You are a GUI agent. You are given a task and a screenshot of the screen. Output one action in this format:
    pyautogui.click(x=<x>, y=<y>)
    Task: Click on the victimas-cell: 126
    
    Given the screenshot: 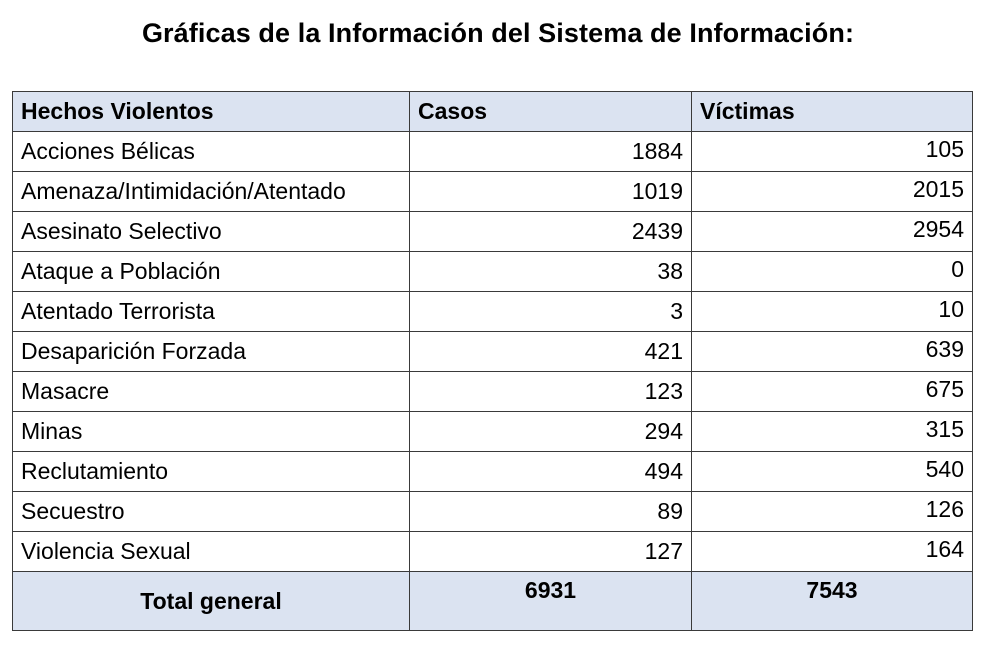 What is the action you would take?
    pyautogui.click(x=832, y=511)
    